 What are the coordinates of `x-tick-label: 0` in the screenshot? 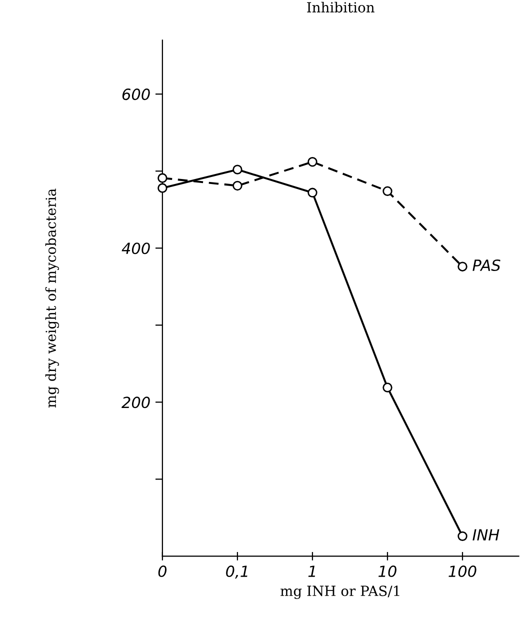 It's located at (162, 572).